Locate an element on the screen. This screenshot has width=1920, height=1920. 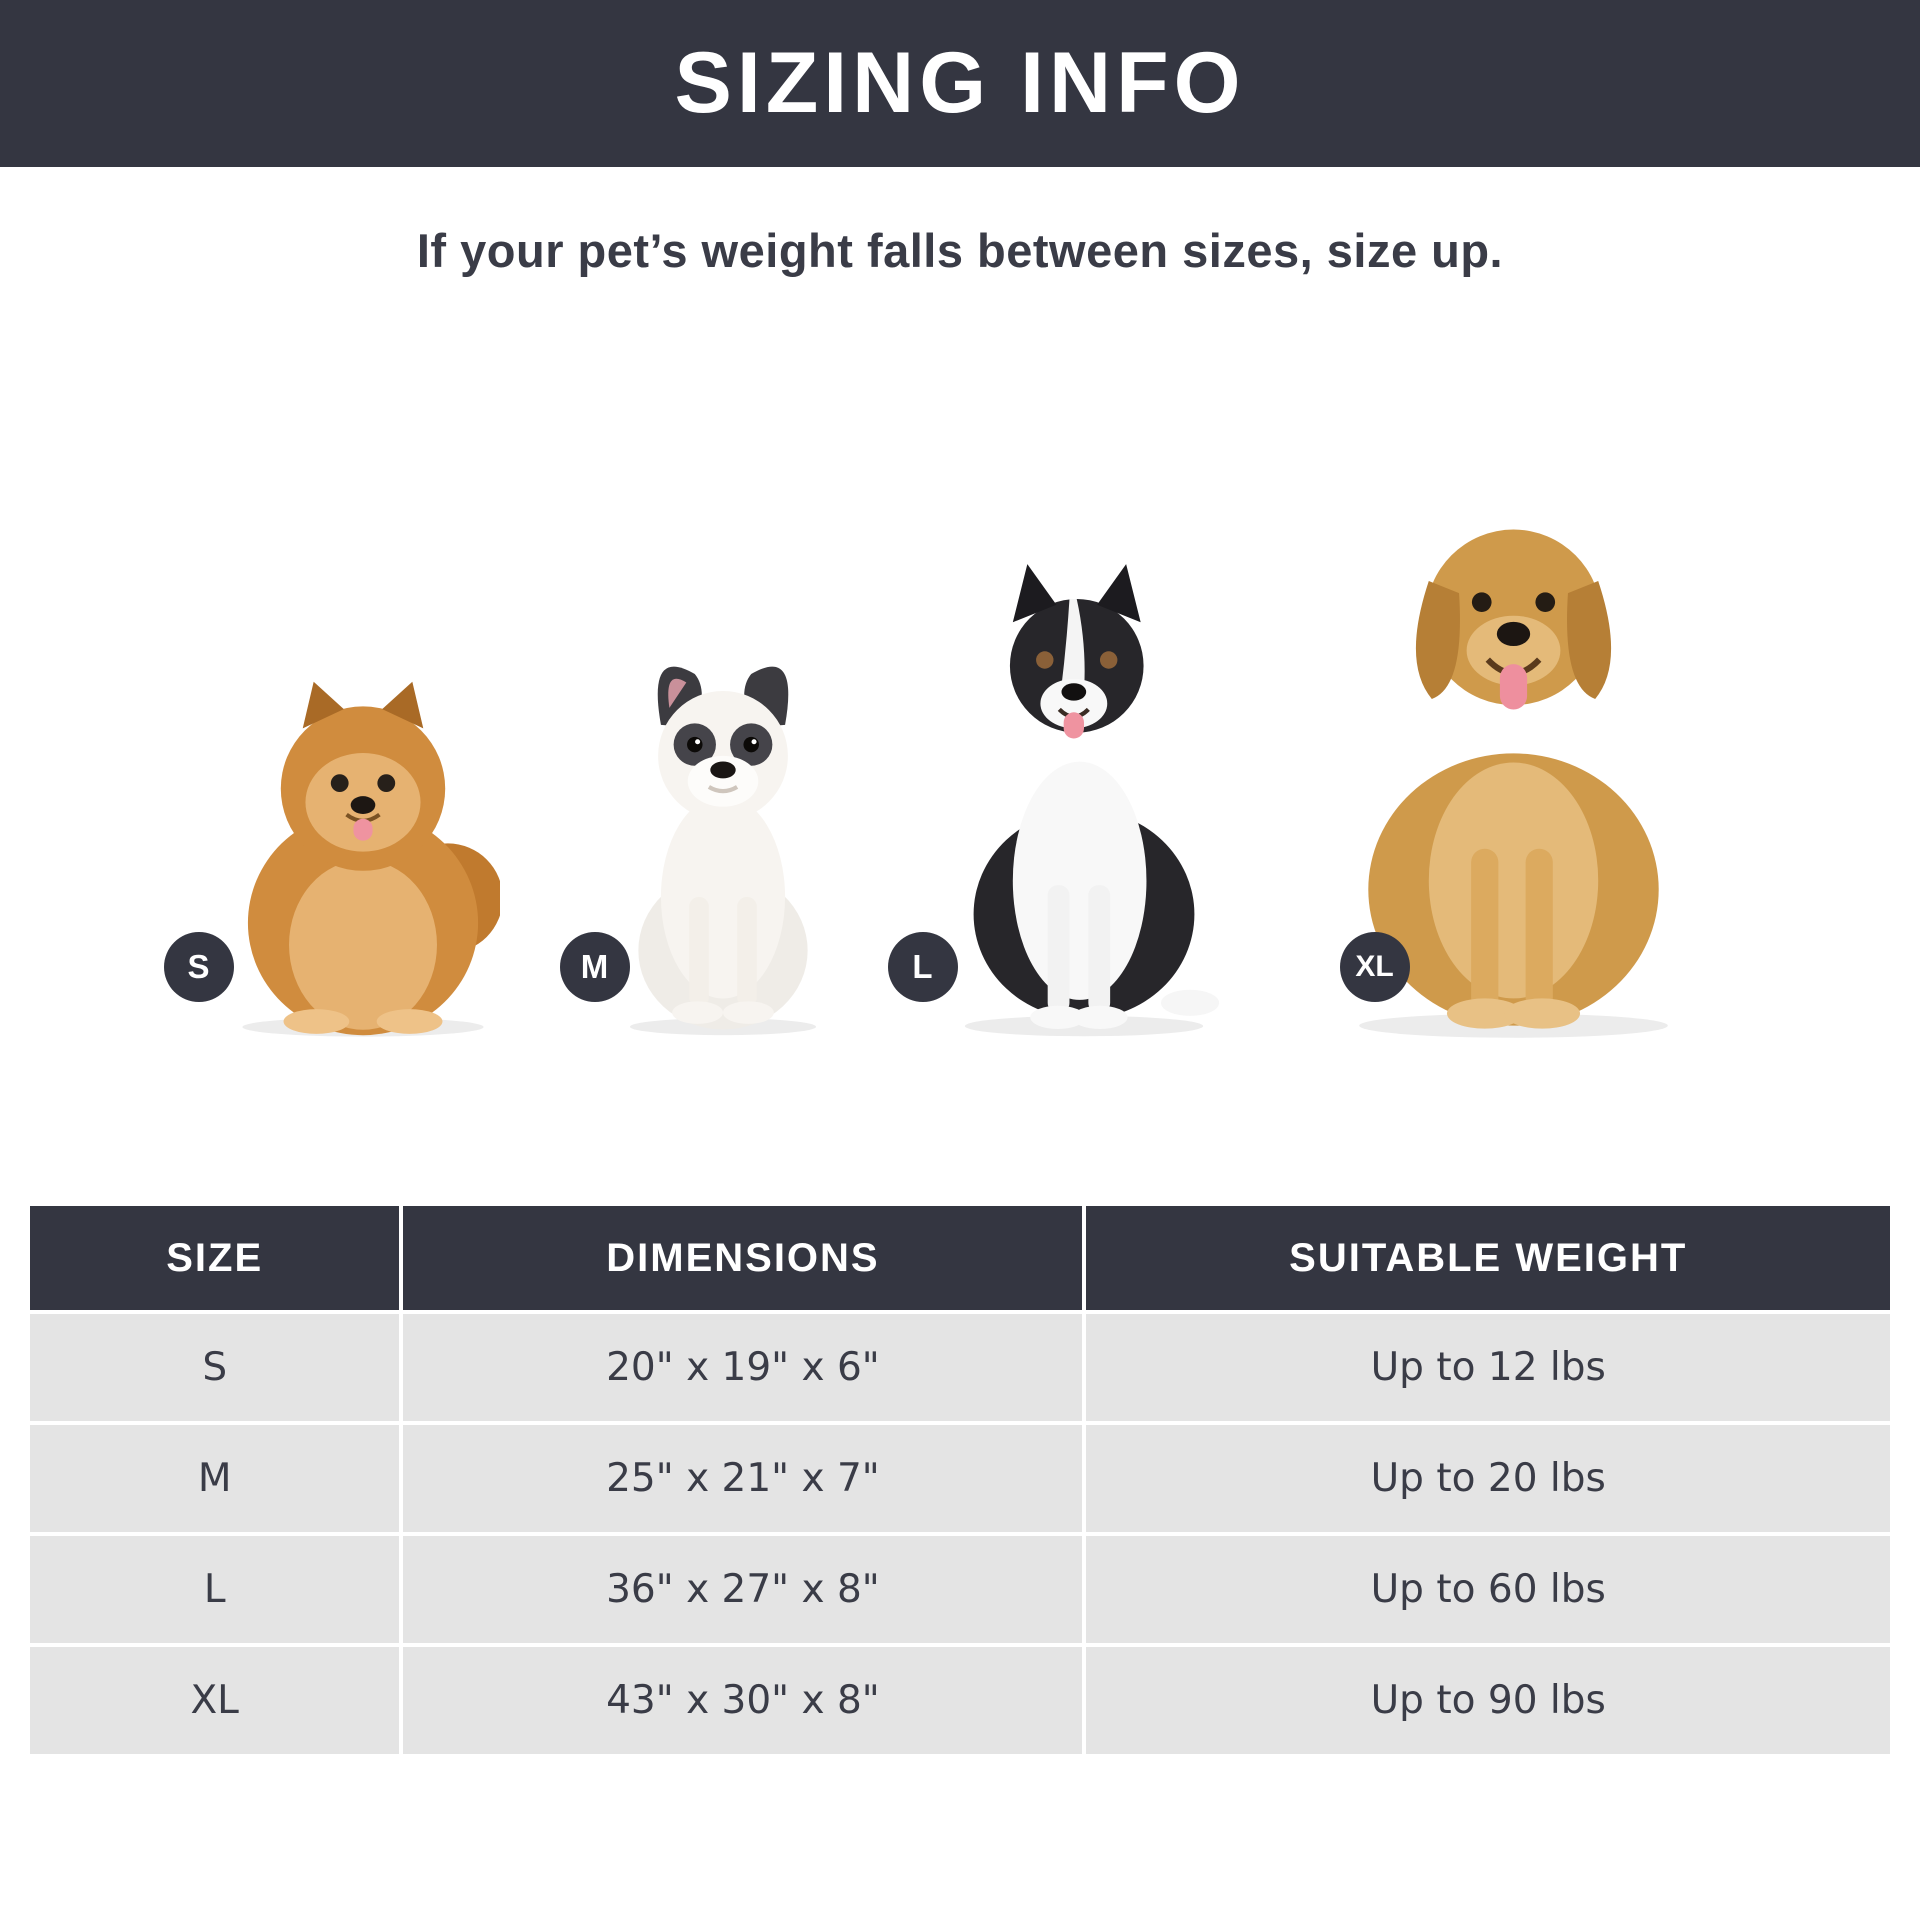
size-badge-m: M is located at coordinates (594, 967).